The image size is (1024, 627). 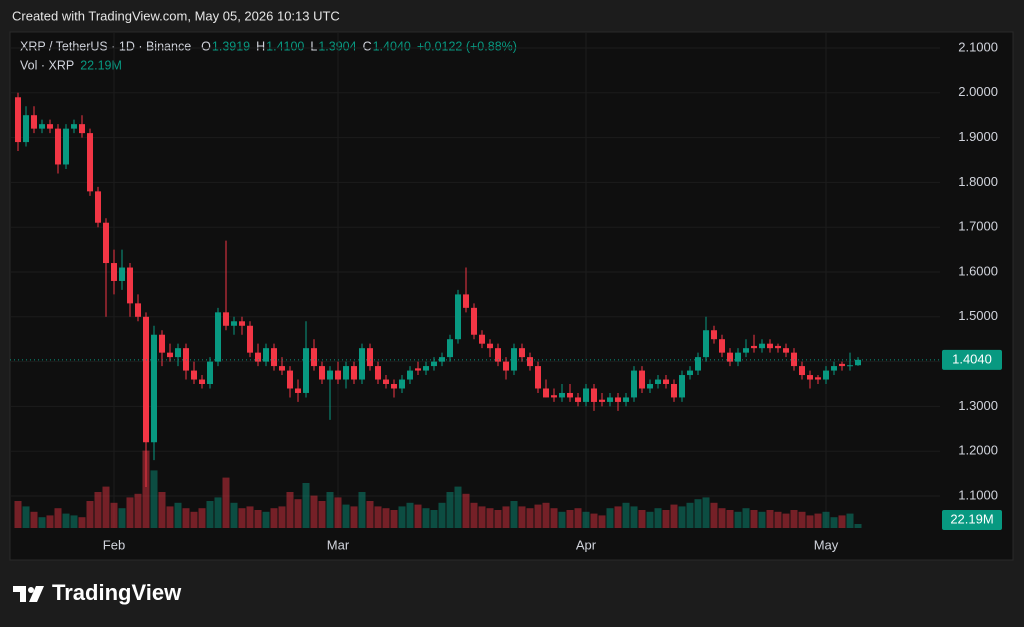 What do you see at coordinates (114, 544) in the screenshot?
I see `x-tick-label: Feb` at bounding box center [114, 544].